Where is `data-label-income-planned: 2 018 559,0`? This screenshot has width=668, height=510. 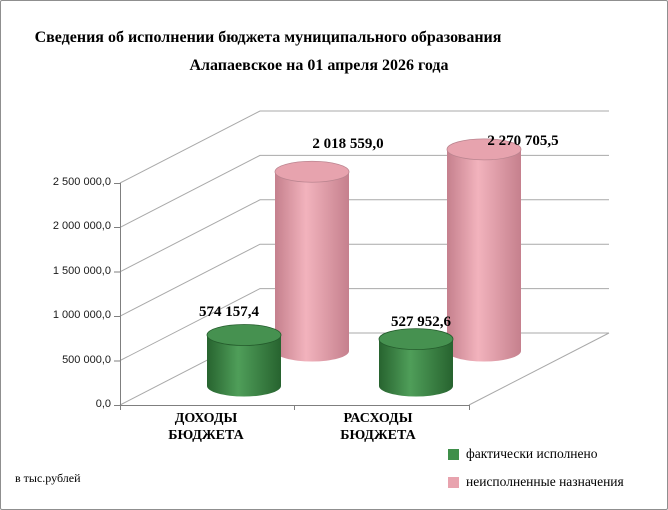
data-label-income-planned: 2 018 559,0 is located at coordinates (348, 144).